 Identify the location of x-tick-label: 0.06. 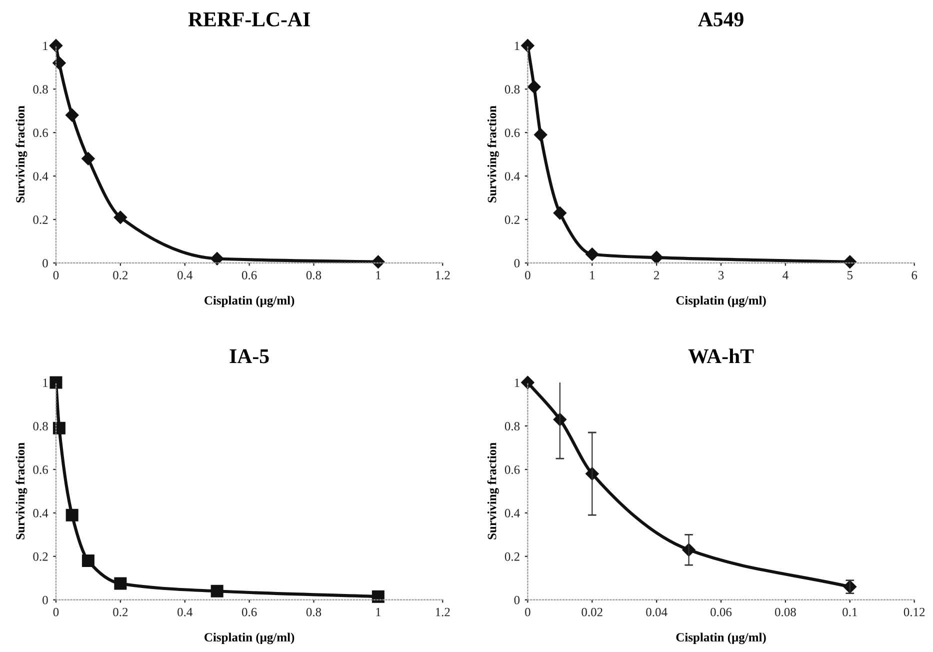
(721, 612).